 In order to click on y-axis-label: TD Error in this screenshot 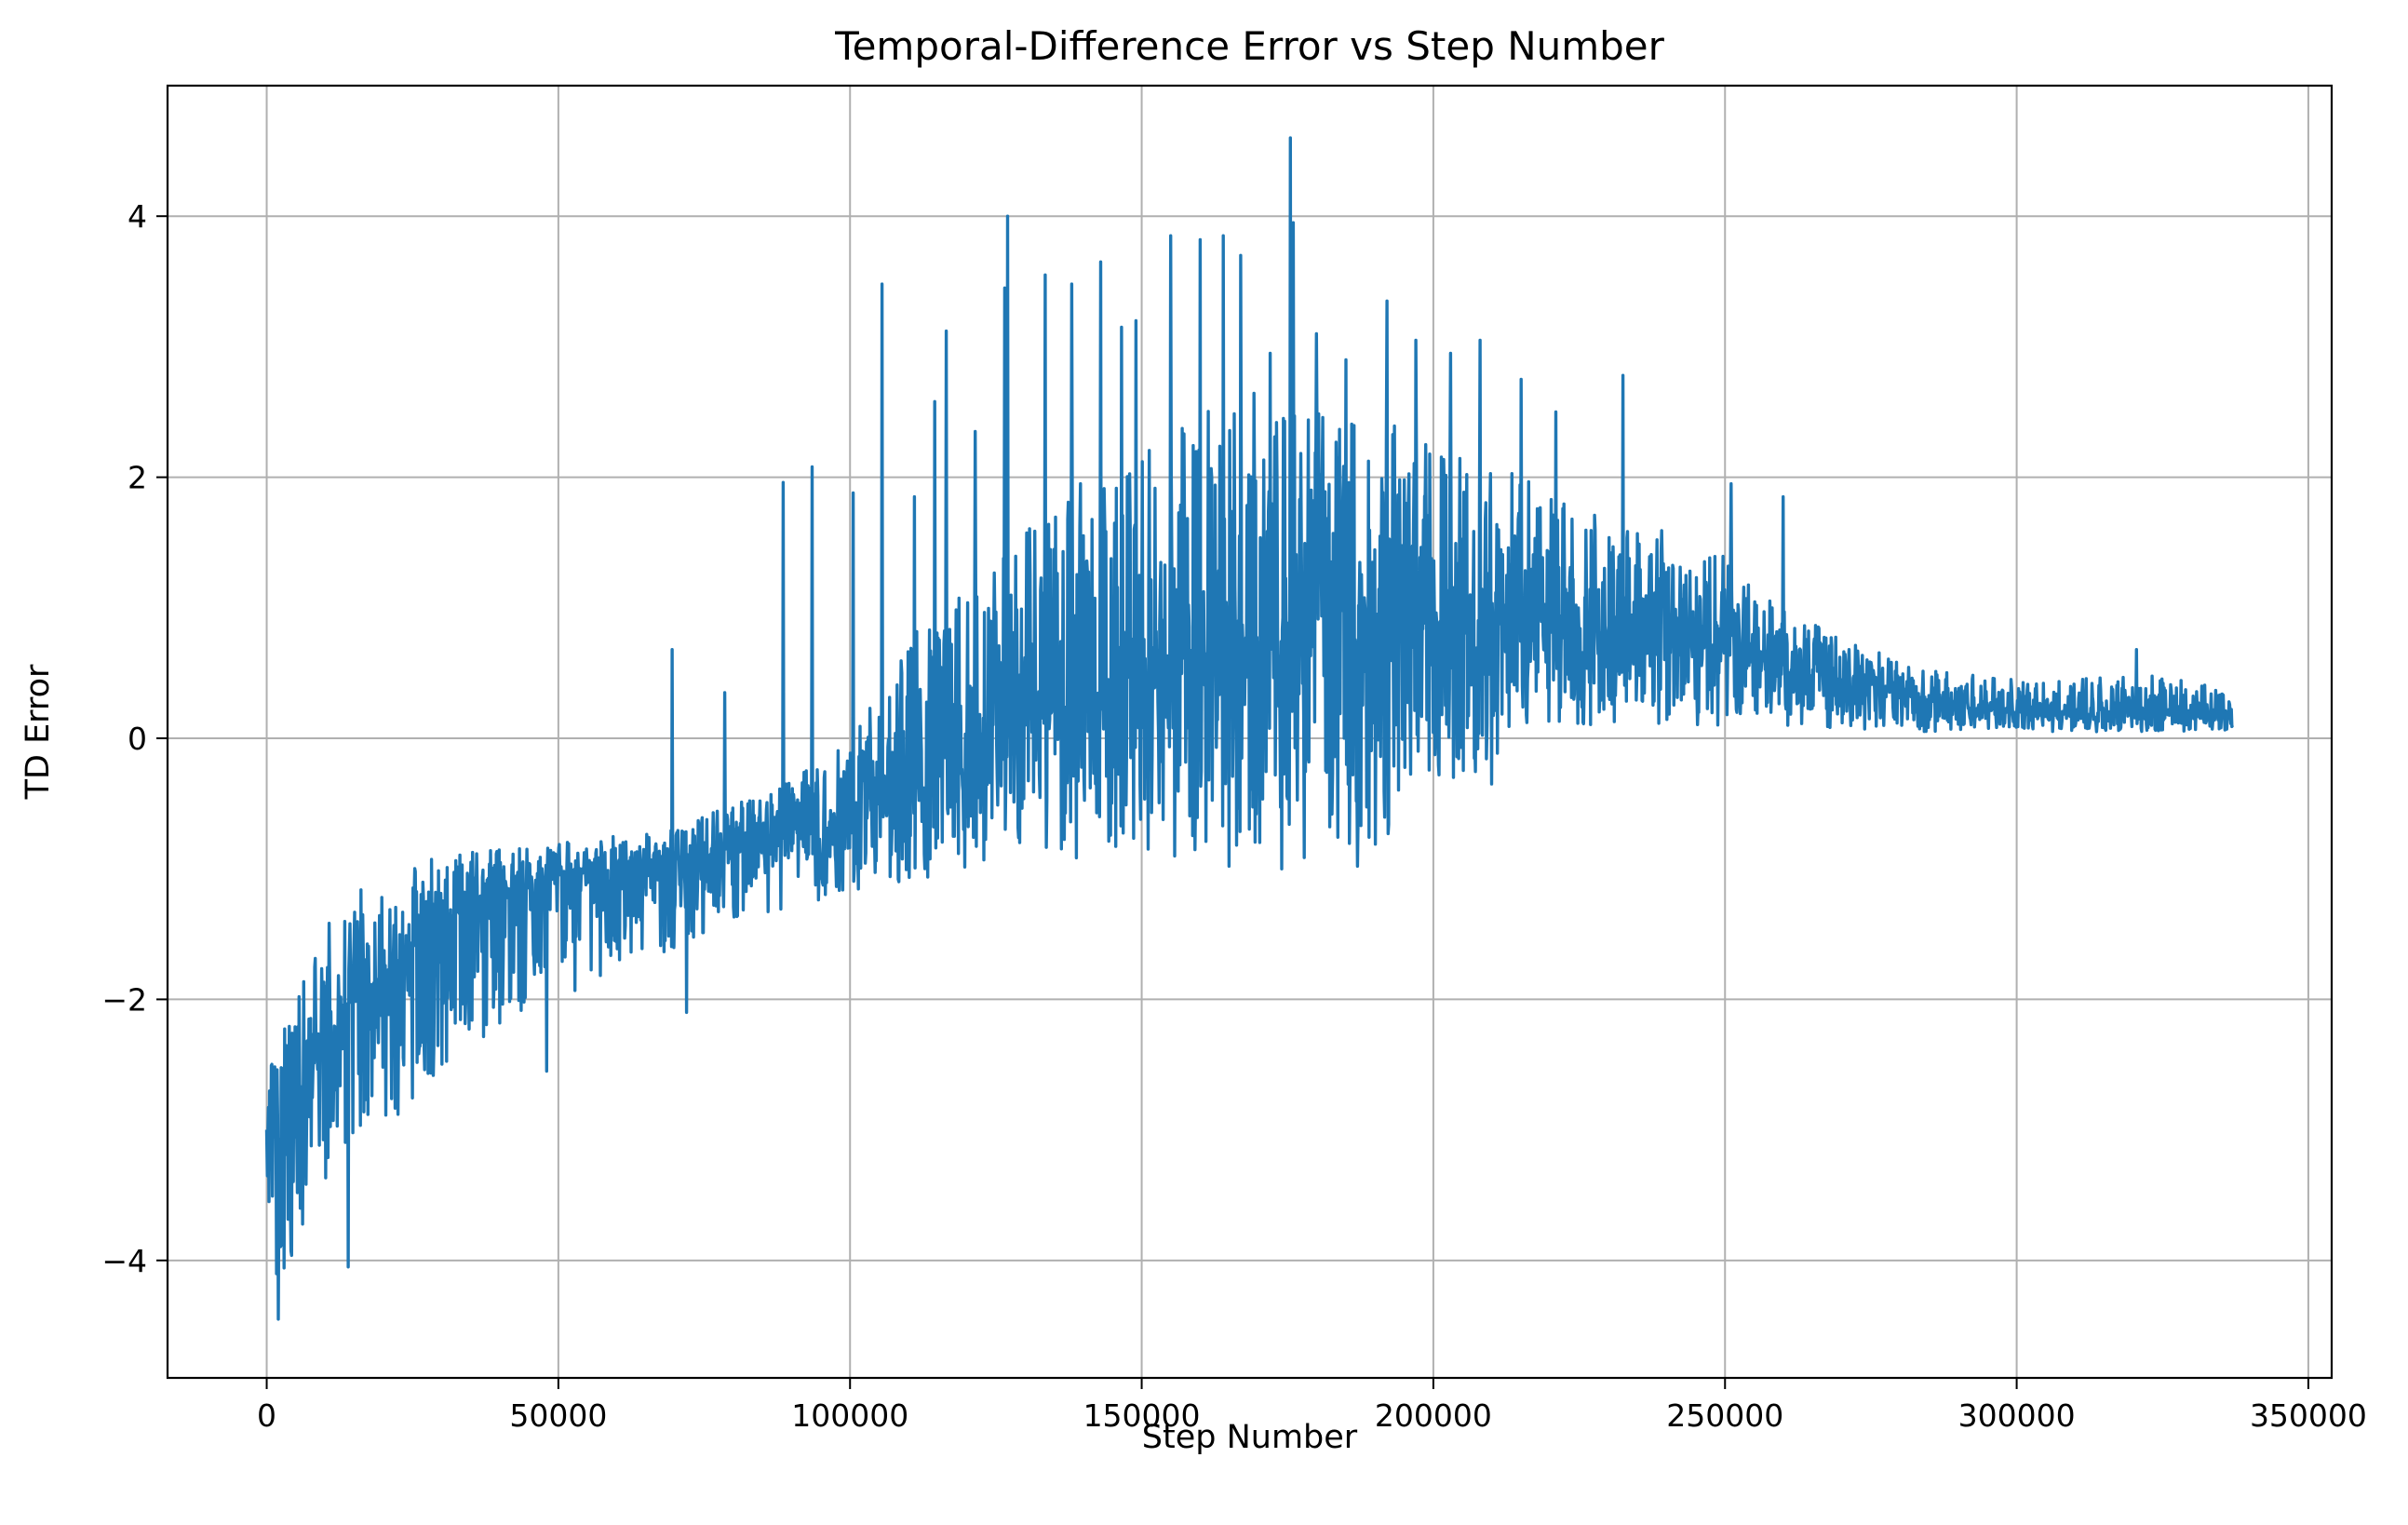, I will do `click(38, 732)`.